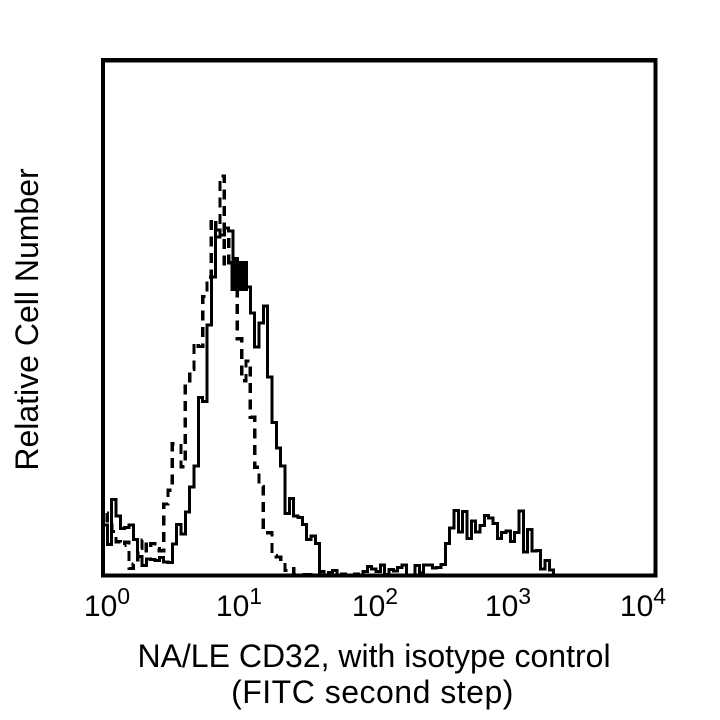 The height and width of the screenshot is (720, 720). What do you see at coordinates (508, 603) in the screenshot?
I see `svg-text: 10³` at bounding box center [508, 603].